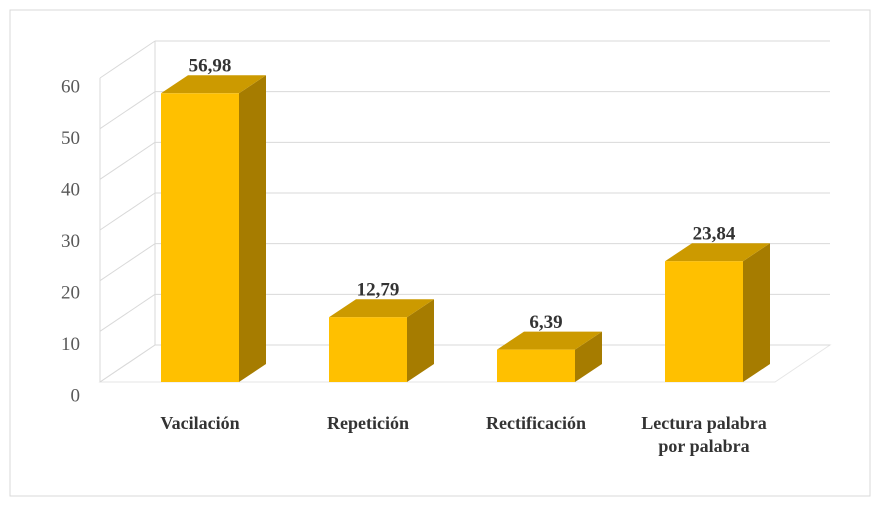  Describe the element at coordinates (70, 189) in the screenshot. I see `y-tick-label: 40` at that location.